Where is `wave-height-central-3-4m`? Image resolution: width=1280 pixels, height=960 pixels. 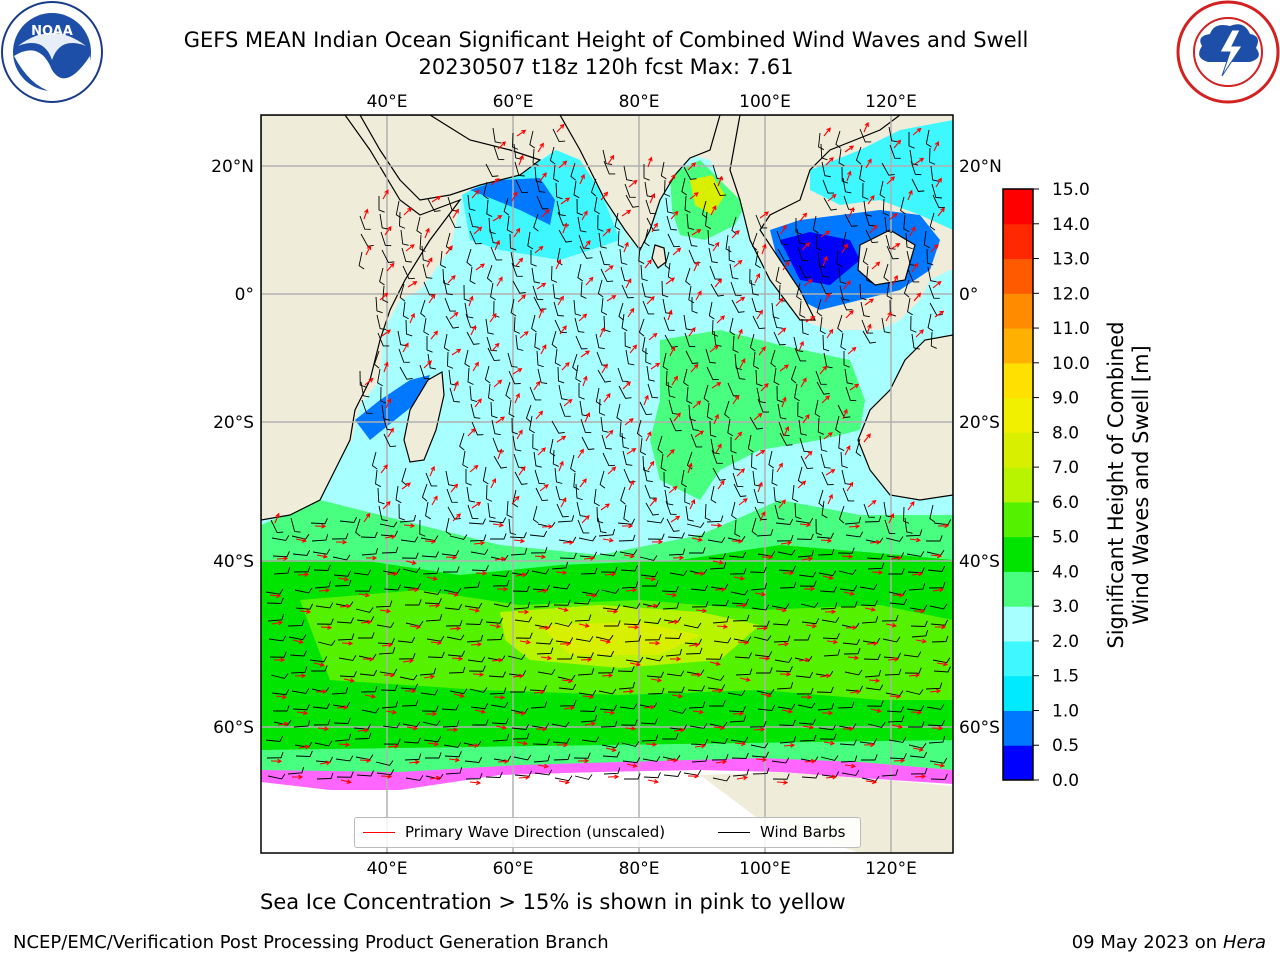
wave-height-central-3-4m is located at coordinates (757, 415).